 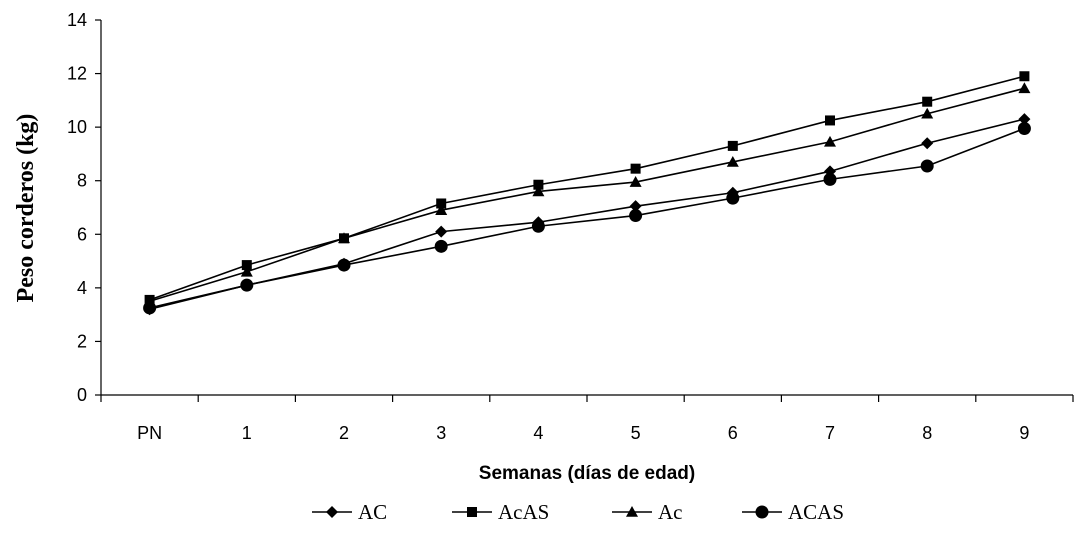 I want to click on x-tick-label: 8, so click(x=927, y=433).